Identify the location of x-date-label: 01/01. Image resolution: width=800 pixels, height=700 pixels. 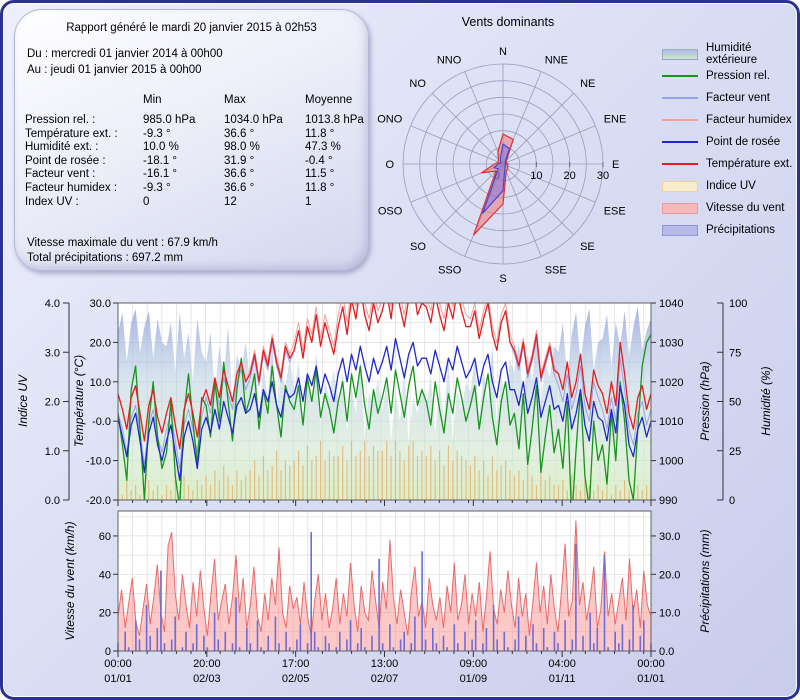
(651, 679).